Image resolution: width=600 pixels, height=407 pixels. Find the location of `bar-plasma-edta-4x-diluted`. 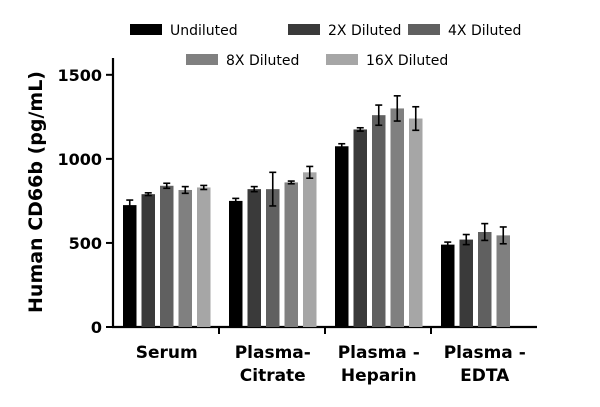

bar-plasma-edta-4x-diluted is located at coordinates (485, 279).